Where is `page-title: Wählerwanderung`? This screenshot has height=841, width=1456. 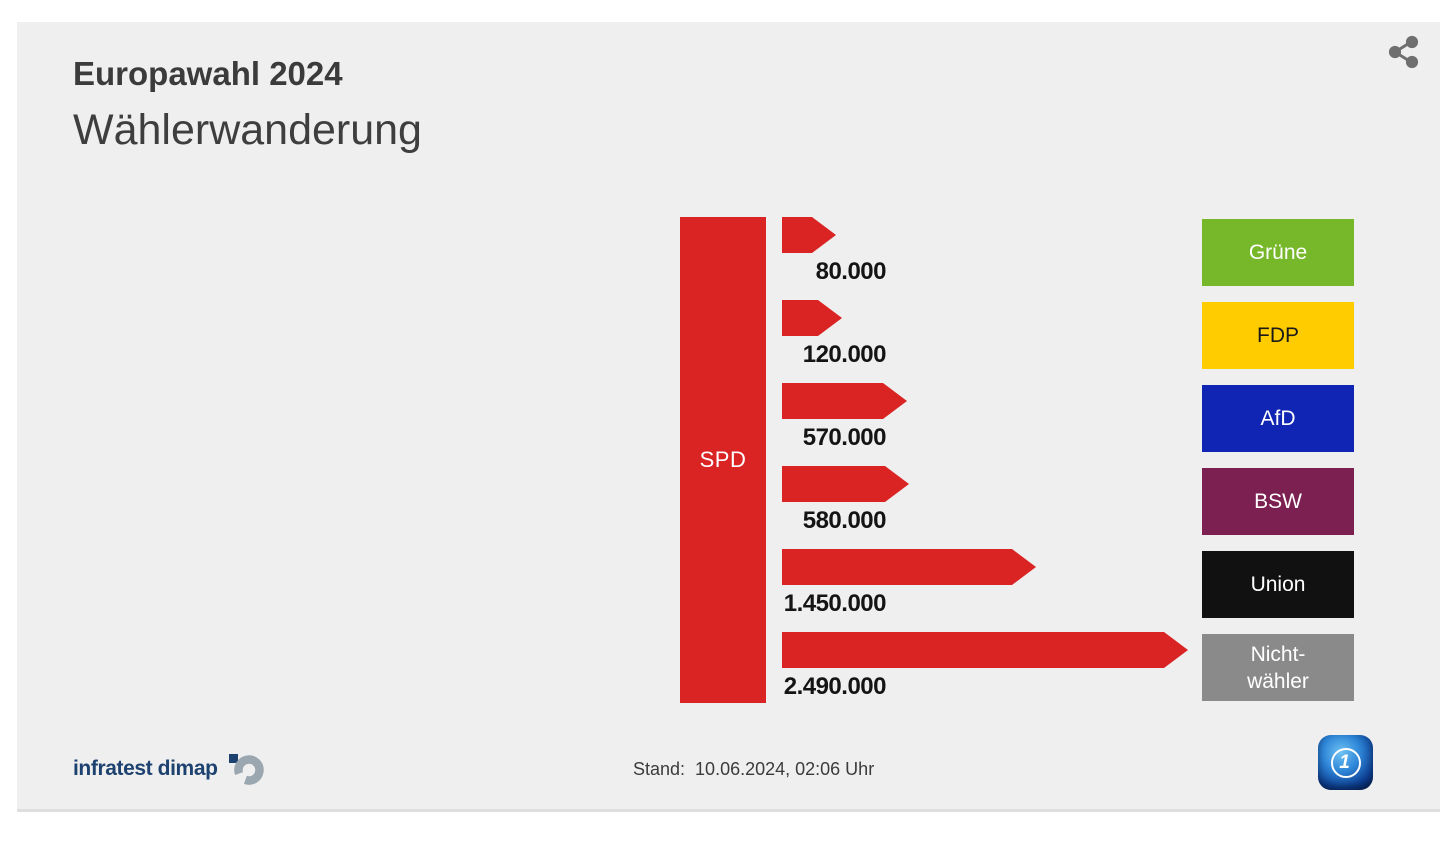
page-title: Wählerwanderung is located at coordinates (247, 130).